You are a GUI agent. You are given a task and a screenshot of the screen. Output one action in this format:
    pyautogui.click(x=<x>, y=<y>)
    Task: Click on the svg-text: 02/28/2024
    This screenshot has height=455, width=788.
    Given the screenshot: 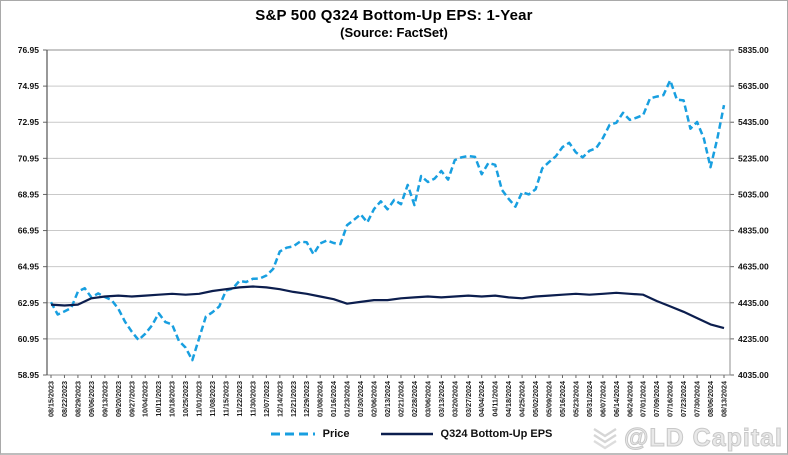 What is the action you would take?
    pyautogui.click(x=414, y=399)
    